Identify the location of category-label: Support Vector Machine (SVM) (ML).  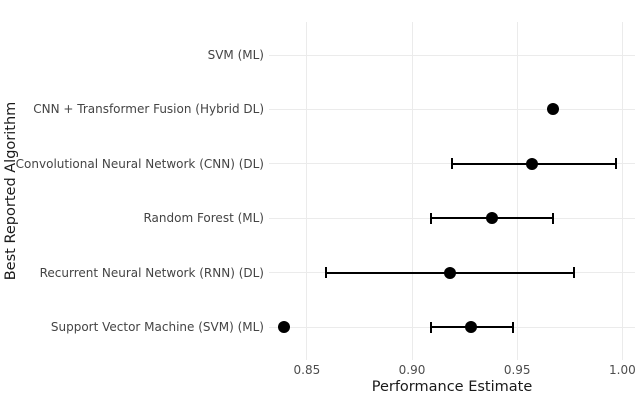
(157, 327).